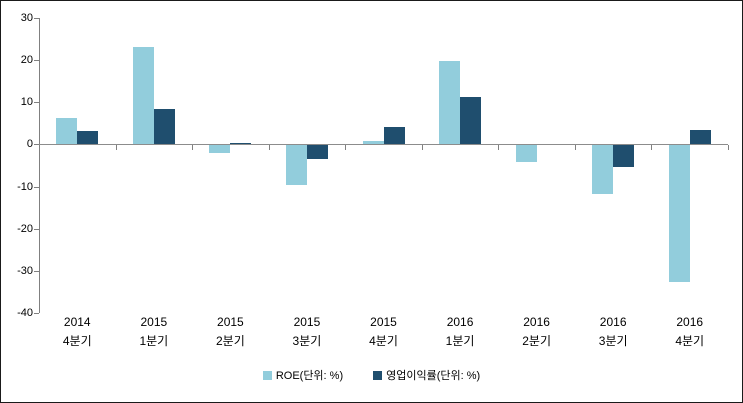 The height and width of the screenshot is (403, 743). Describe the element at coordinates (39, 165) in the screenshot. I see `y-axis-line` at that location.